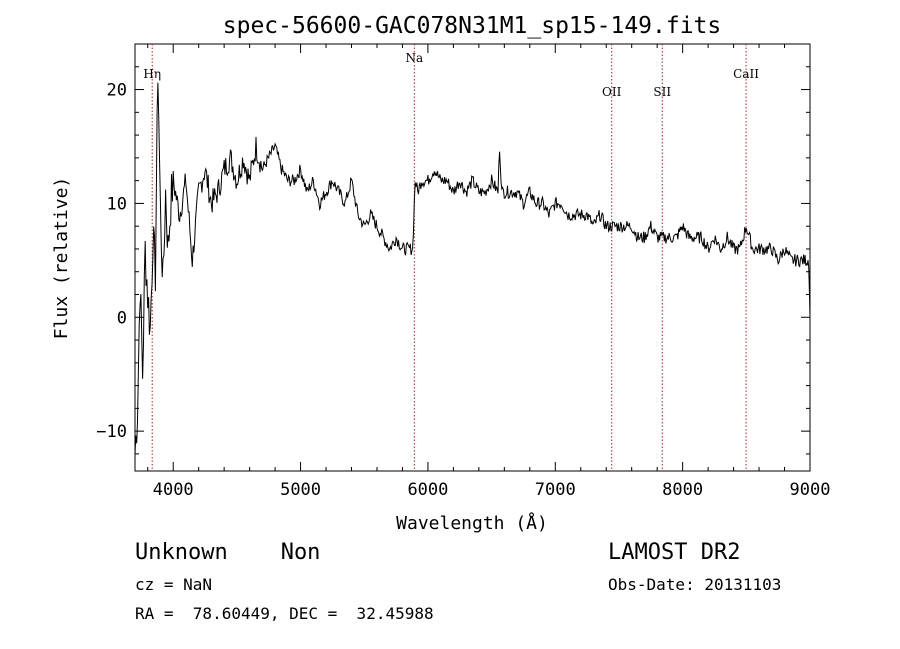  Describe the element at coordinates (300, 490) in the screenshot. I see `x-tick-label: 5000` at that location.